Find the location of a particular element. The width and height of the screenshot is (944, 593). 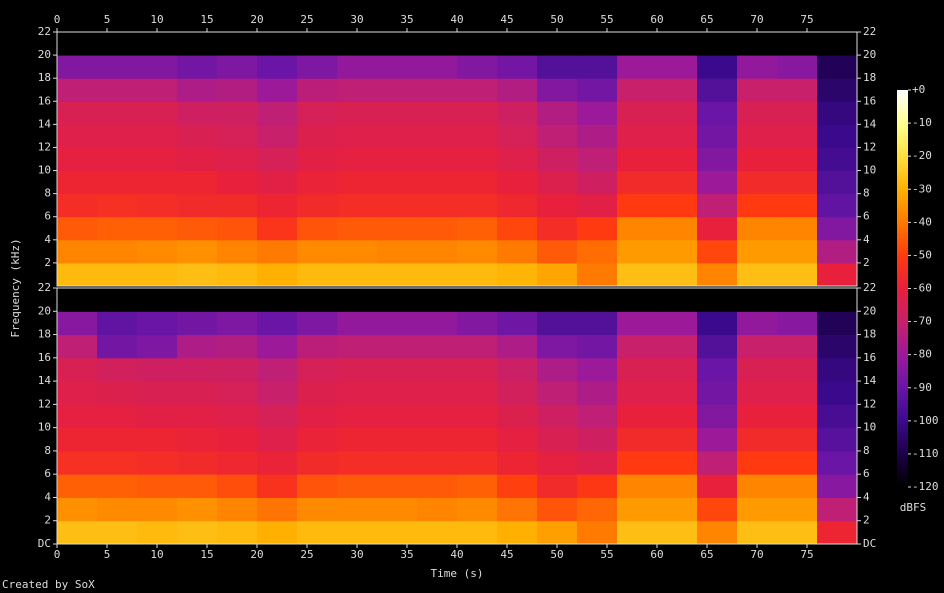

y-tick-label: DC is located at coordinates (44, 543).